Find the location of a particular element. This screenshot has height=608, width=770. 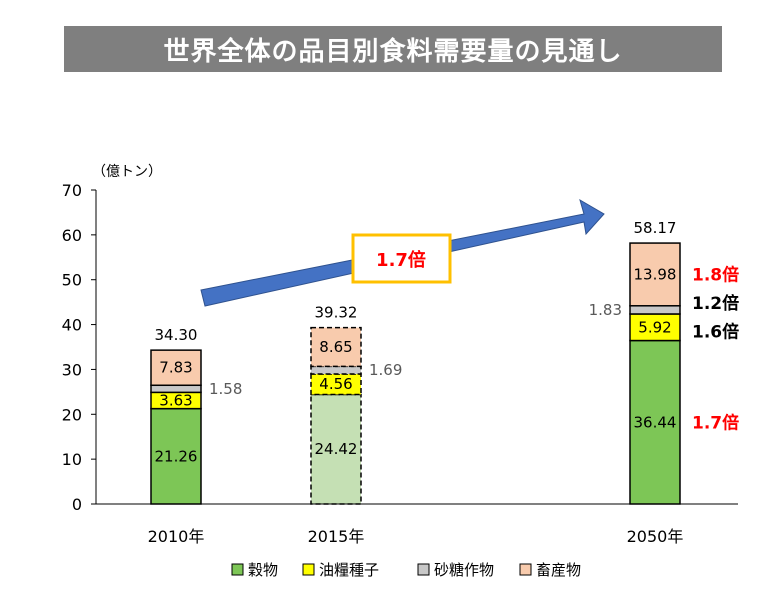

bar-total-label: 39.32 is located at coordinates (336, 313).